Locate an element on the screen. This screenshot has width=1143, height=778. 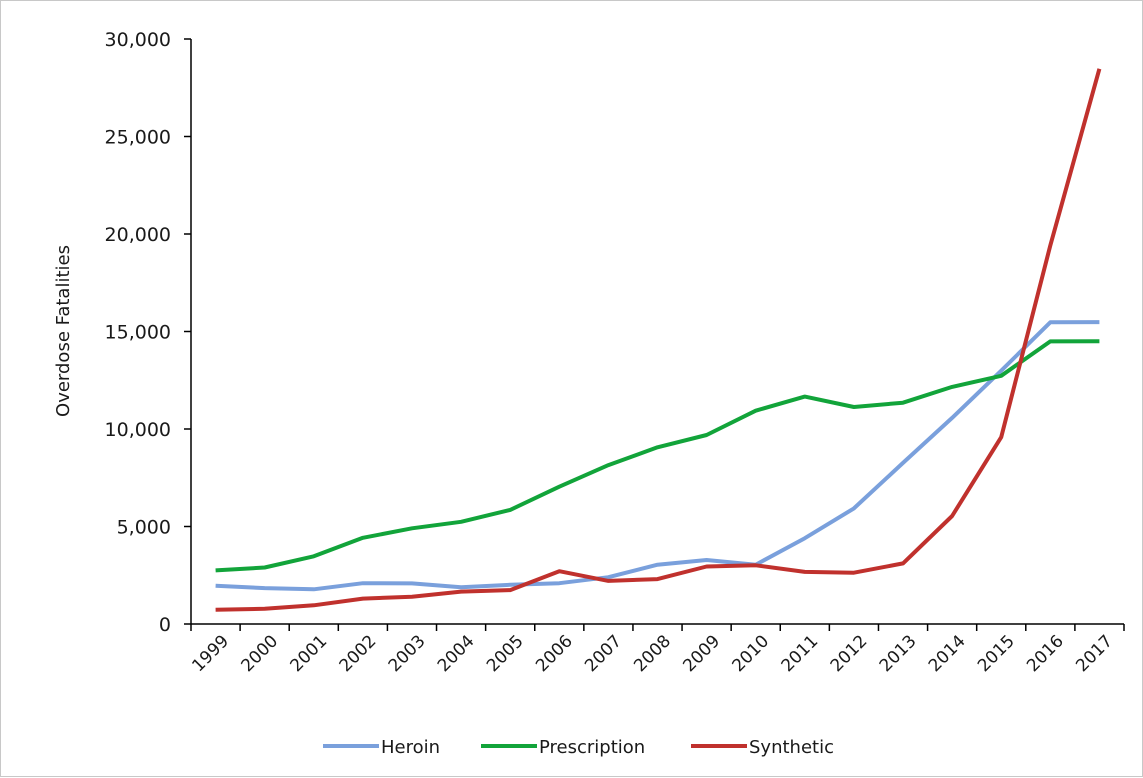
legend: Heroin Prescription Synthetic is located at coordinates (578, 747).